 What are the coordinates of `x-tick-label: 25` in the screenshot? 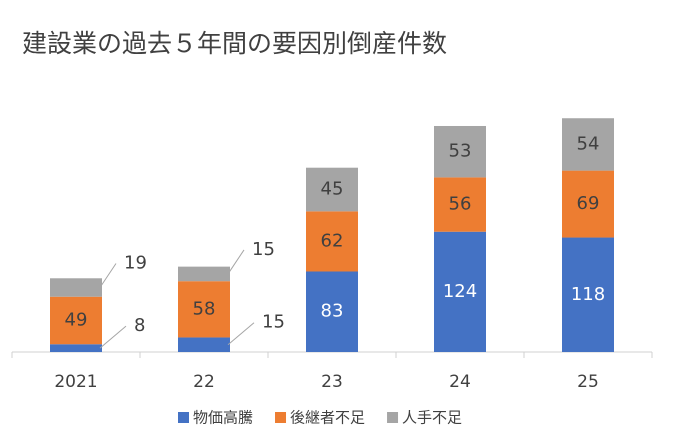 It's located at (588, 382).